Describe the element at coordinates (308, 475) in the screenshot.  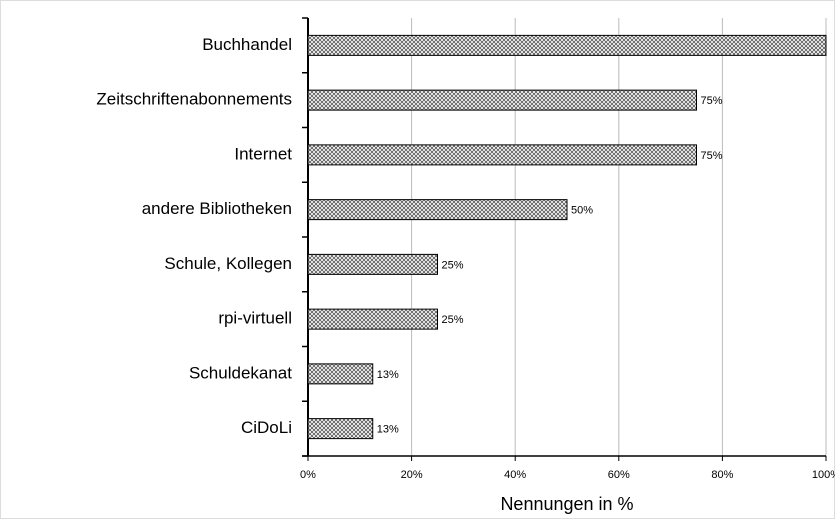
I see `x-tick-label: 0%` at that location.